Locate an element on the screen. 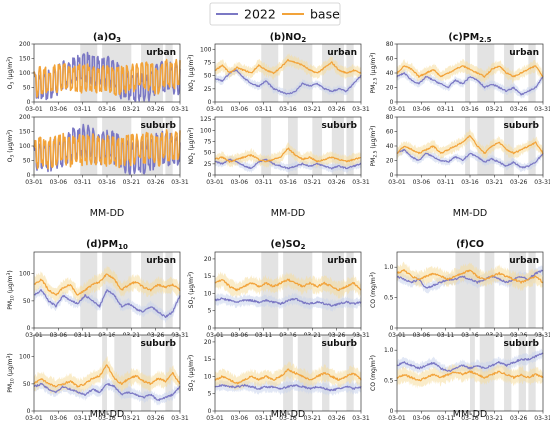  y-tick-label: 50 is located at coordinates (27, 301).